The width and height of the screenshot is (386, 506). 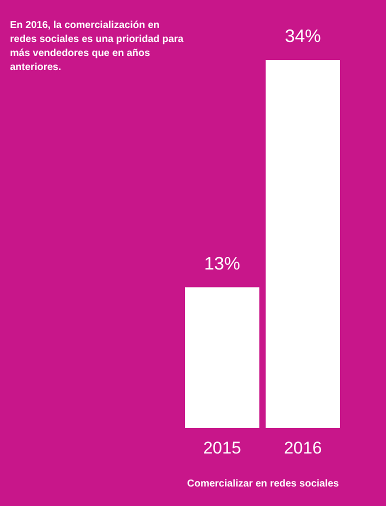 I want to click on data-label: 34%, so click(x=302, y=36).